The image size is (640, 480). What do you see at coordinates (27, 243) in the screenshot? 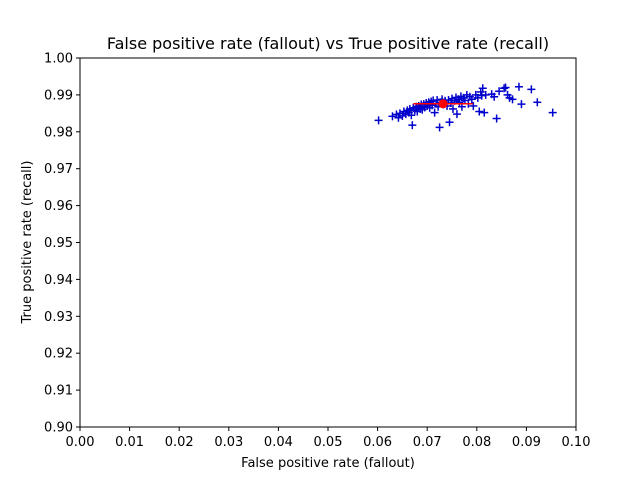
I see `y-axis-label: True positive rate (recall)` at bounding box center [27, 243].